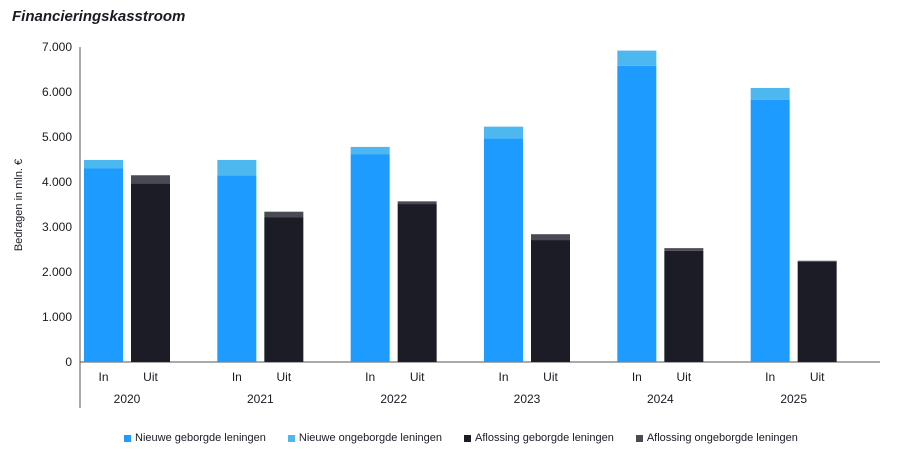  I want to click on legend-item: Aflossing ongeborgde leningen, so click(716, 438).